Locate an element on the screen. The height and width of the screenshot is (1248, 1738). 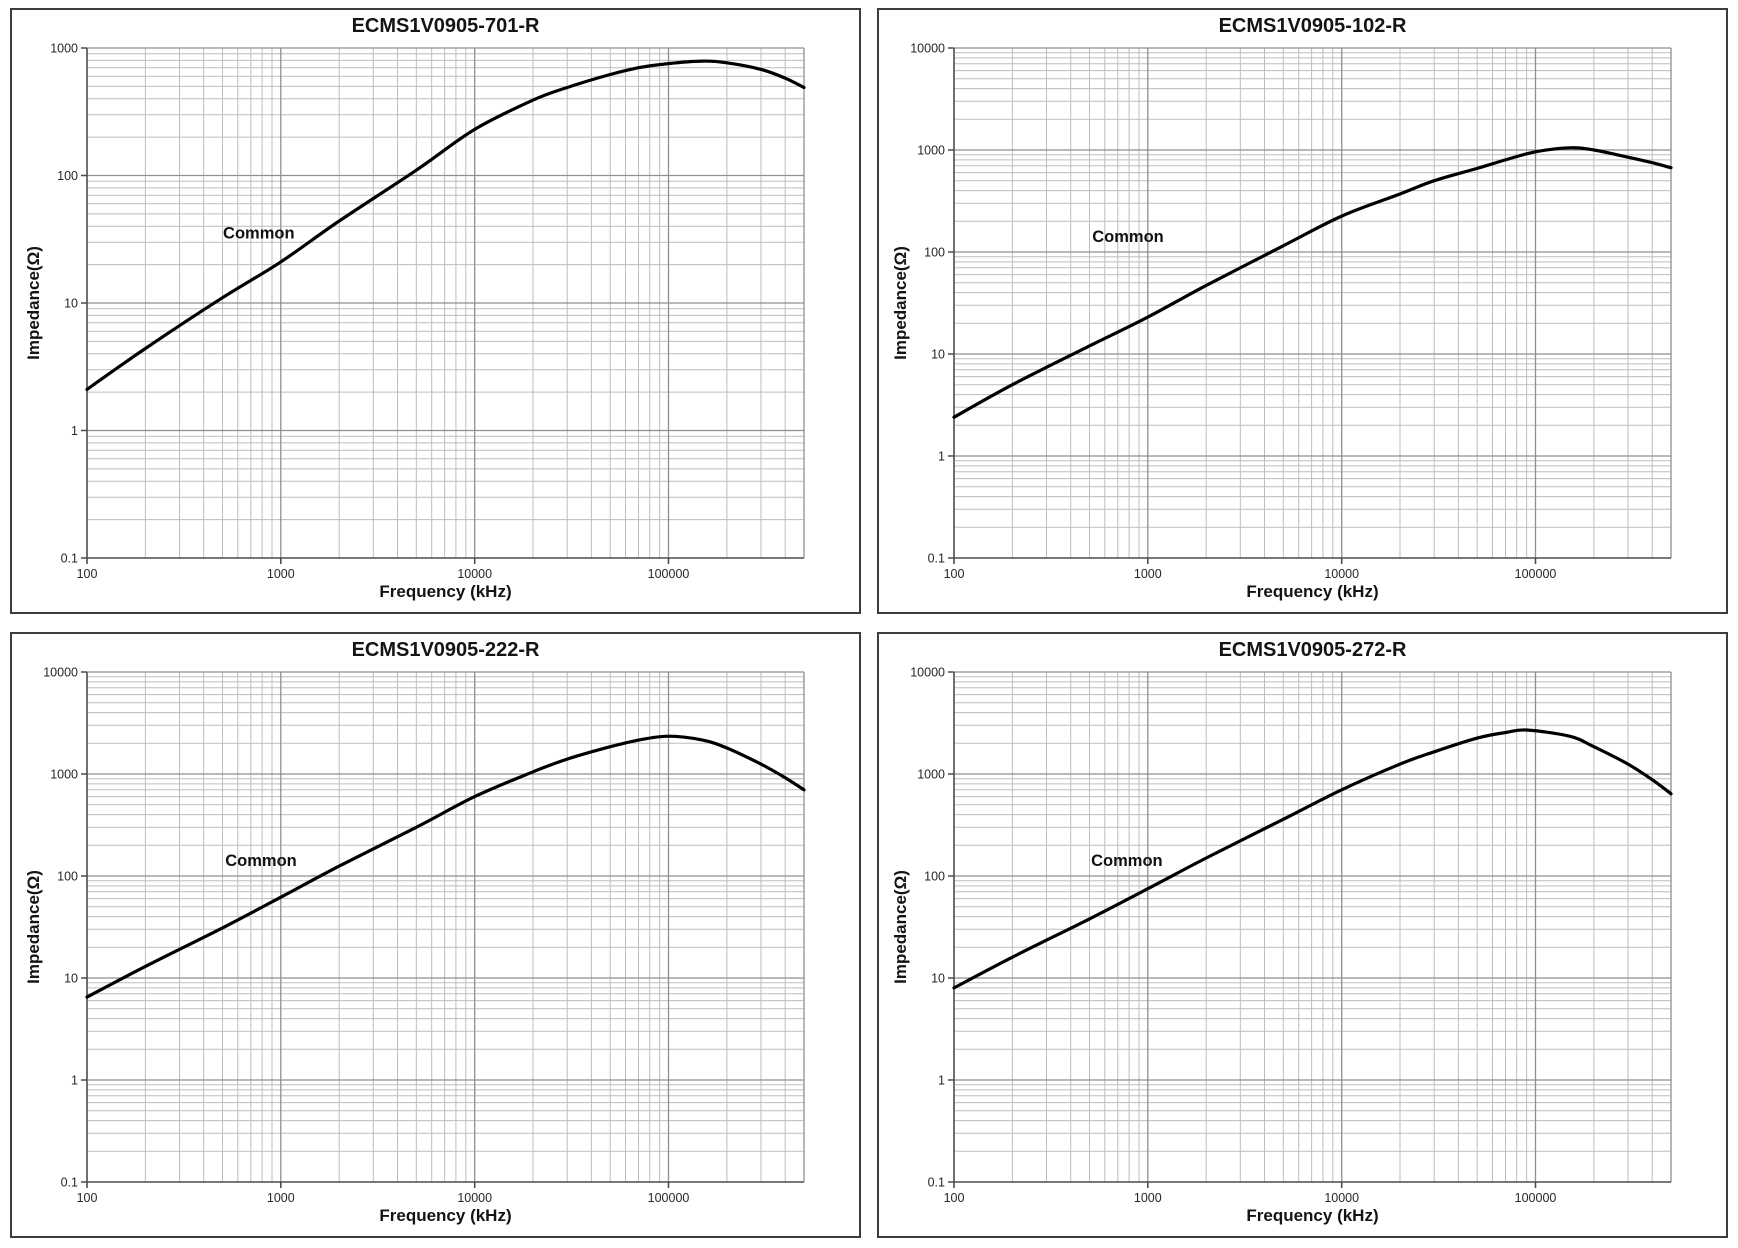
chart-title: ECMS1V0905-701-R is located at coordinates (445, 26).